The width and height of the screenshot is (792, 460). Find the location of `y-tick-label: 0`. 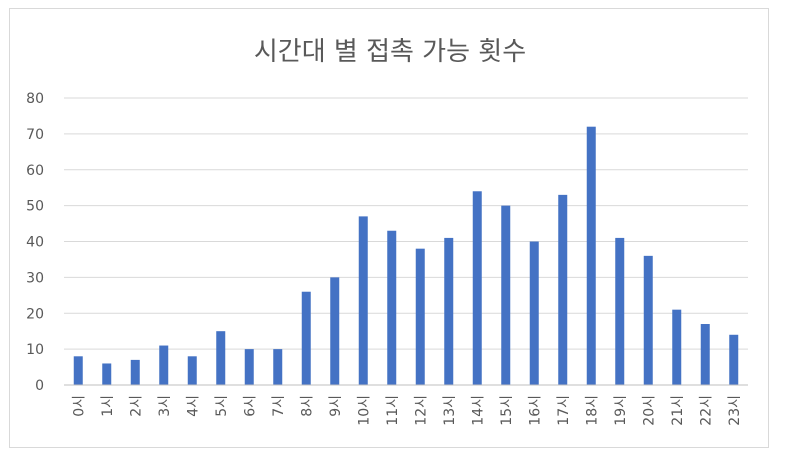

y-tick-label: 0 is located at coordinates (39, 386).